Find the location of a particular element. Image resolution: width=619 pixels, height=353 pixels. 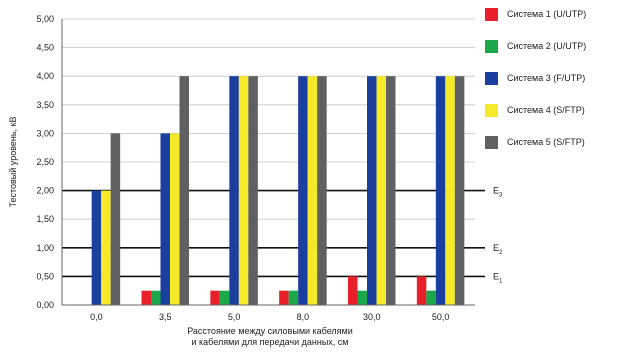

legend-label: Система 1 (U/UTP) is located at coordinates (547, 14).